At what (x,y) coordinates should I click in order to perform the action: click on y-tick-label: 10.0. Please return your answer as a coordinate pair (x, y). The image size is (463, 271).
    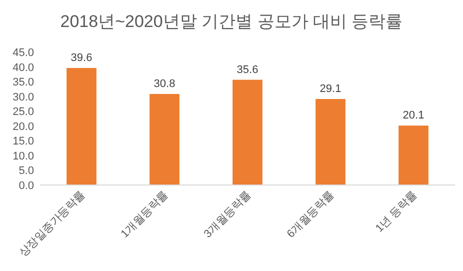
    Looking at the image, I should click on (23, 156).